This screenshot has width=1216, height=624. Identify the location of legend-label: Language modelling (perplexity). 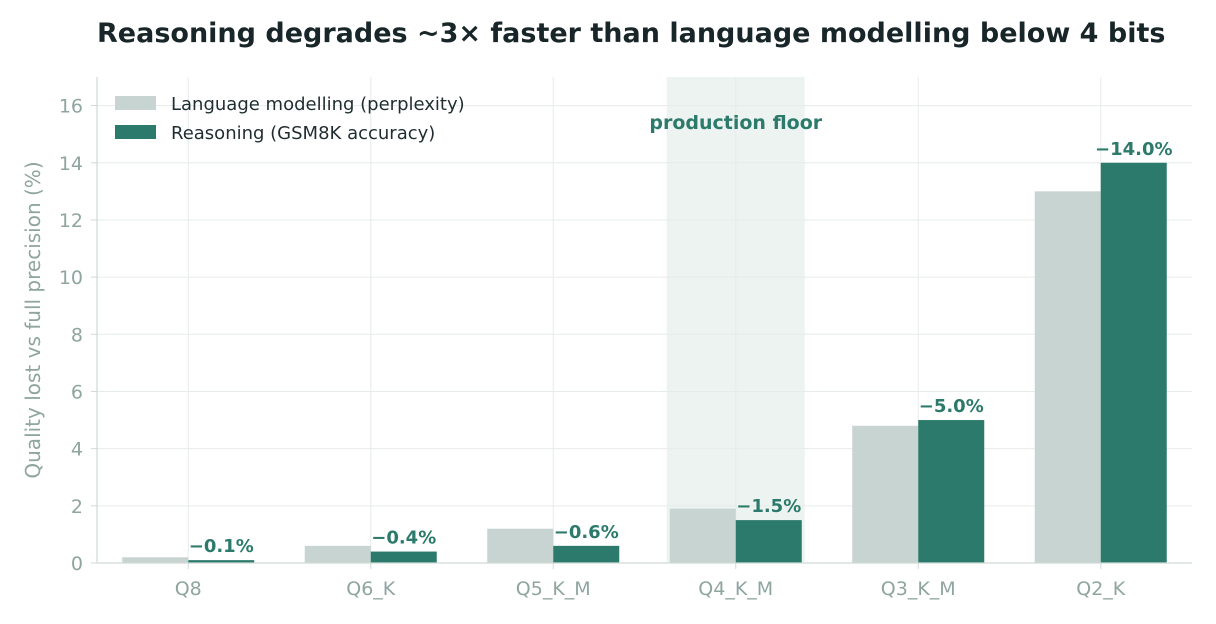
(318, 104).